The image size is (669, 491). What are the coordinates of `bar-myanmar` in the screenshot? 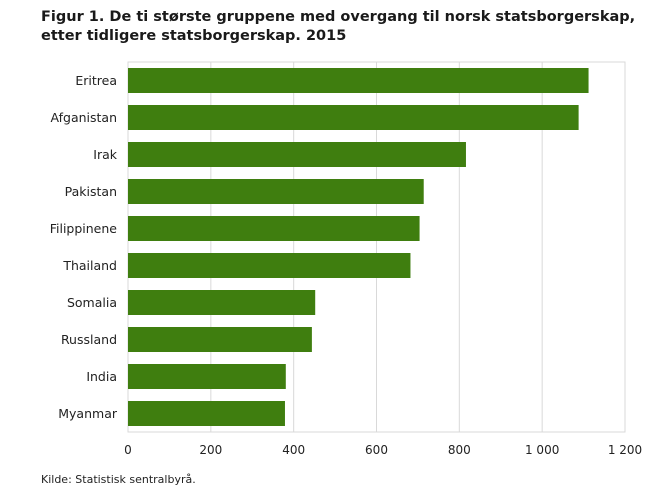 It's located at (206, 413).